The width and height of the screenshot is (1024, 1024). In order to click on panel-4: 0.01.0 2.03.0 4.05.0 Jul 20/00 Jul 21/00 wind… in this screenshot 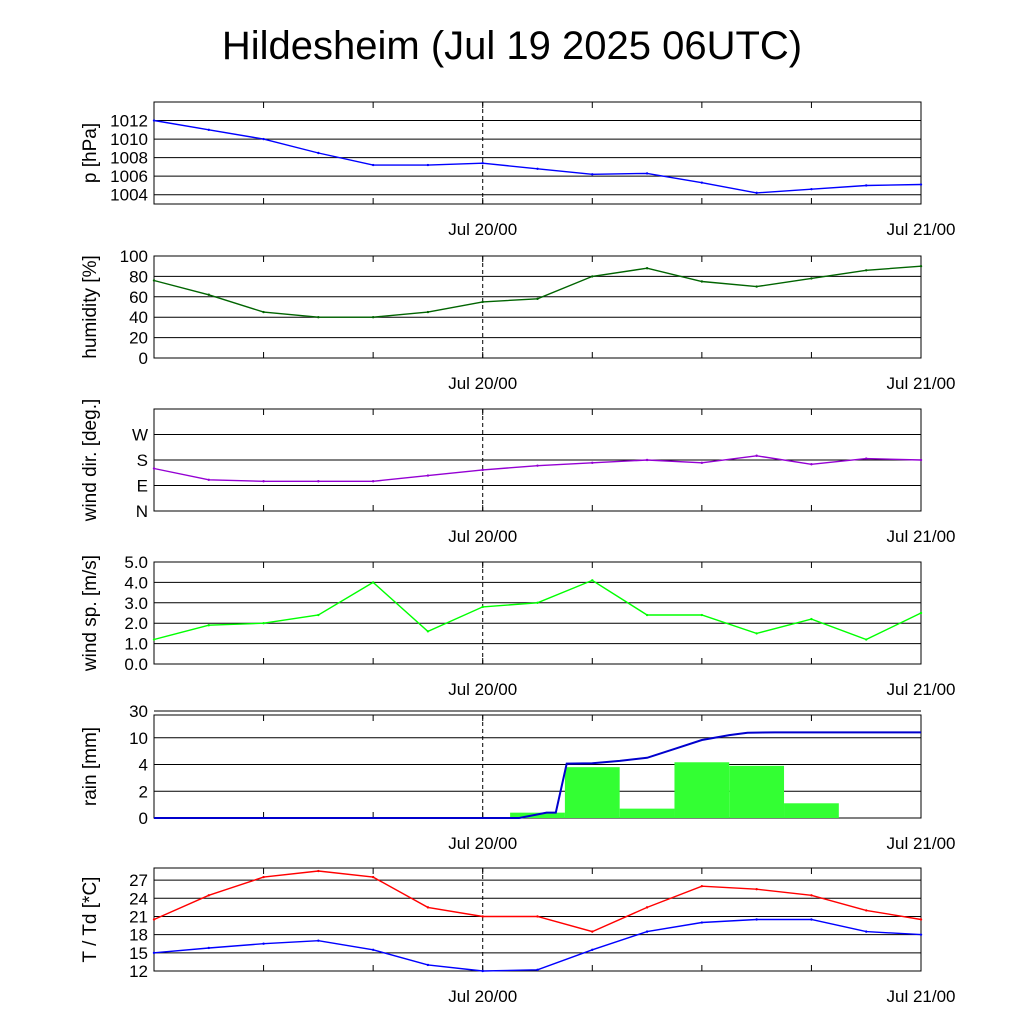, I will do `click(518, 626)`.